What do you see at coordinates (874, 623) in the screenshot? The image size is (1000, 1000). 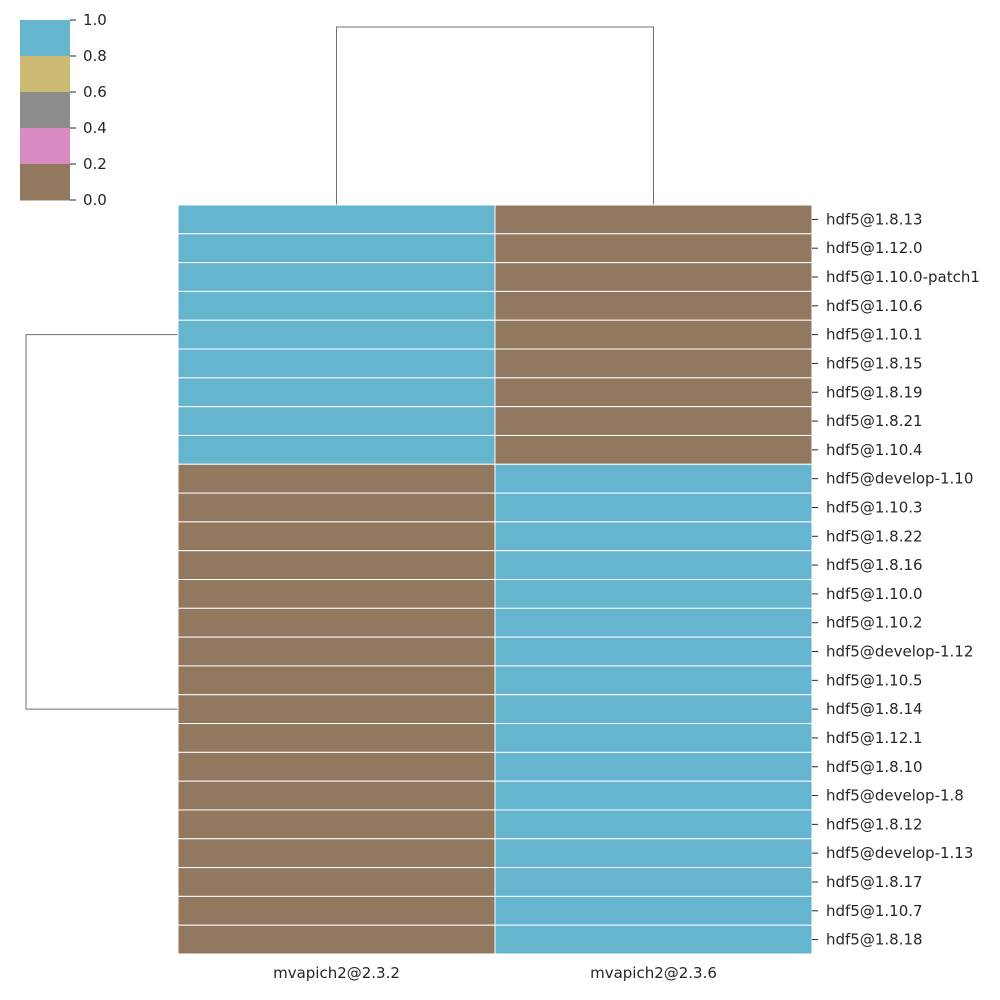 I see `row-label: hdf5@1.10.2` at bounding box center [874, 623].